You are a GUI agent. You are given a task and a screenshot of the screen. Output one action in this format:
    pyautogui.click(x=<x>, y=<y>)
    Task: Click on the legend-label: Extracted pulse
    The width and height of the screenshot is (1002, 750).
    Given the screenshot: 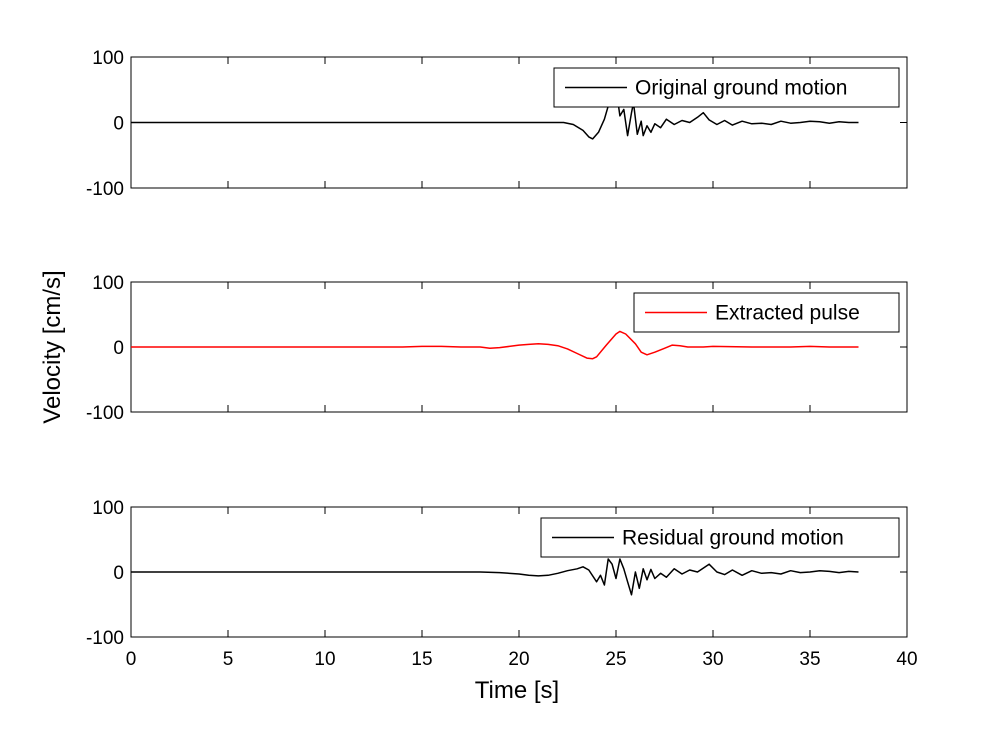 What is the action you would take?
    pyautogui.click(x=787, y=313)
    